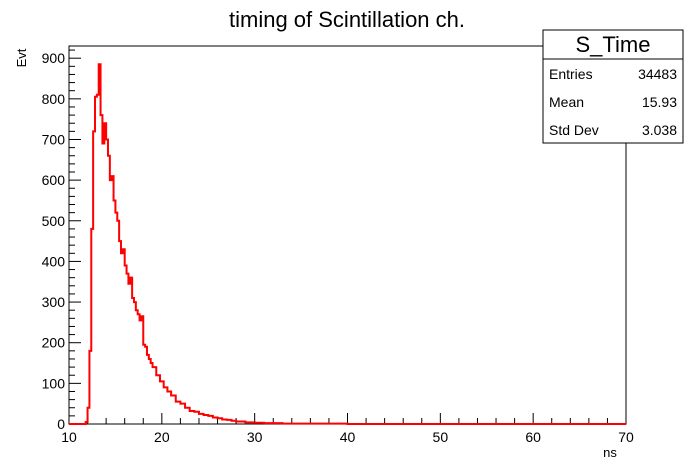 Image resolution: width=696 pixels, height=472 pixels. Describe the element at coordinates (255, 437) in the screenshot. I see `x-tick-label: 30` at that location.